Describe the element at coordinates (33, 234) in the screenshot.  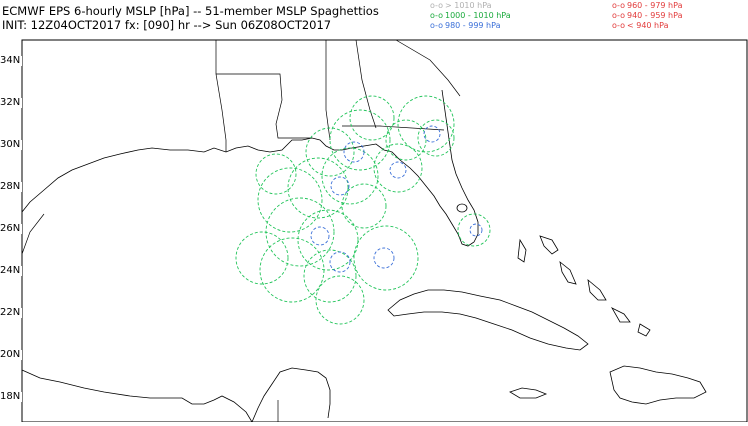
I see `mexico-border` at that location.